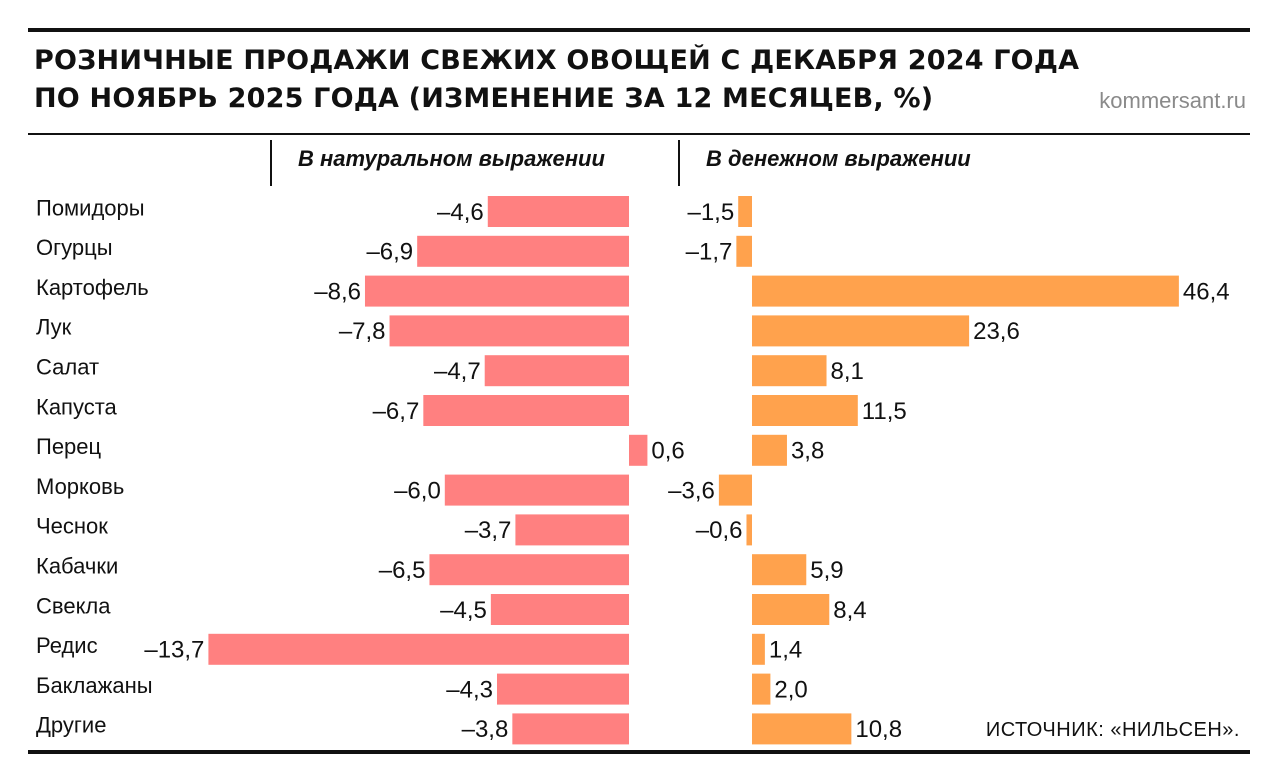 Image resolution: width=1280 pixels, height=784 pixels. What do you see at coordinates (667, 451) in the screenshot?
I see `data-label: 0,6` at bounding box center [667, 451].